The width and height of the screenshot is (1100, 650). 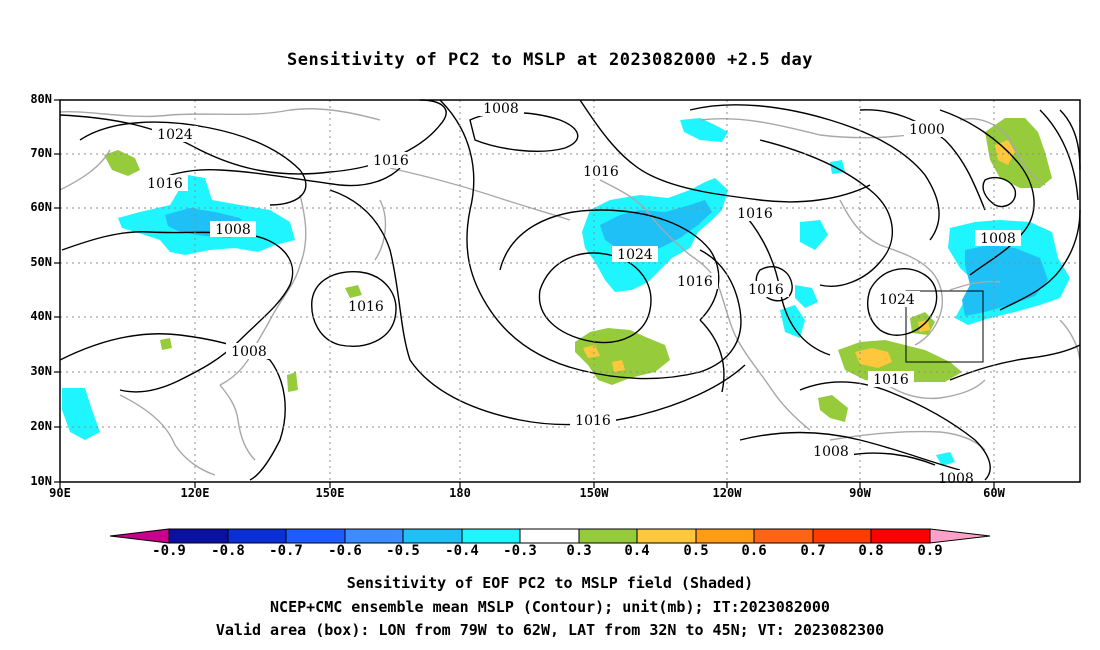 What do you see at coordinates (41, 481) in the screenshot?
I see `lat-label: 10N` at bounding box center [41, 481].